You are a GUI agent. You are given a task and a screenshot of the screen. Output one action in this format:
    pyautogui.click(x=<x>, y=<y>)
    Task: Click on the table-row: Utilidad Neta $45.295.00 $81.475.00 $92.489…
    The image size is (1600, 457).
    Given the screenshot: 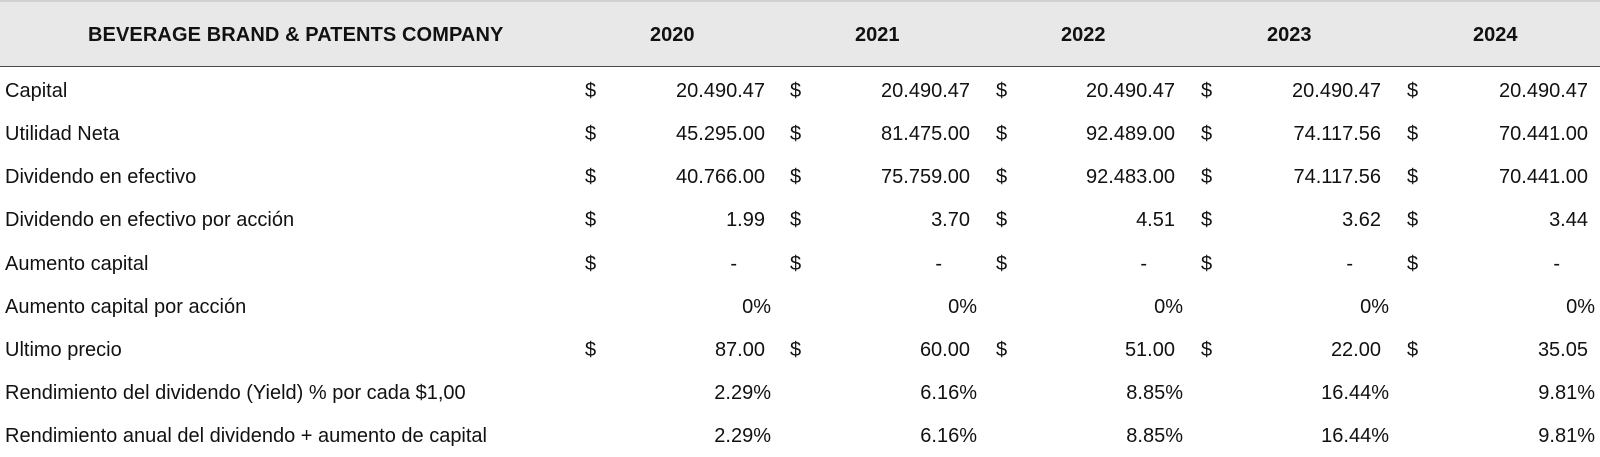 What is the action you would take?
    pyautogui.click(x=800, y=131)
    